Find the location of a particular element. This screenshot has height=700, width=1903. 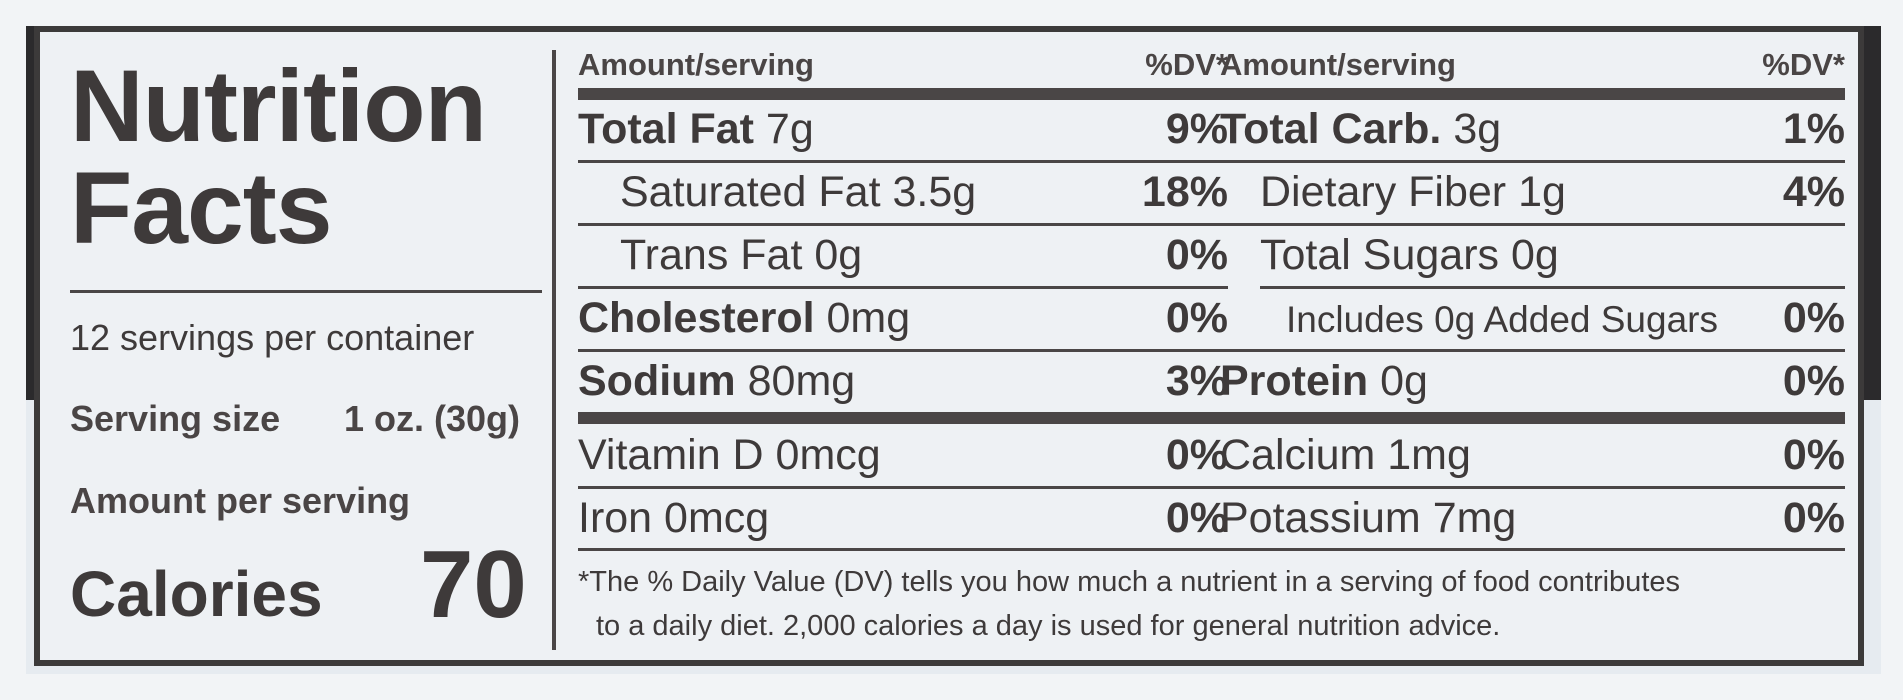

row-saturated-fat: Saturated Fat 3.5g is located at coordinates (798, 192).